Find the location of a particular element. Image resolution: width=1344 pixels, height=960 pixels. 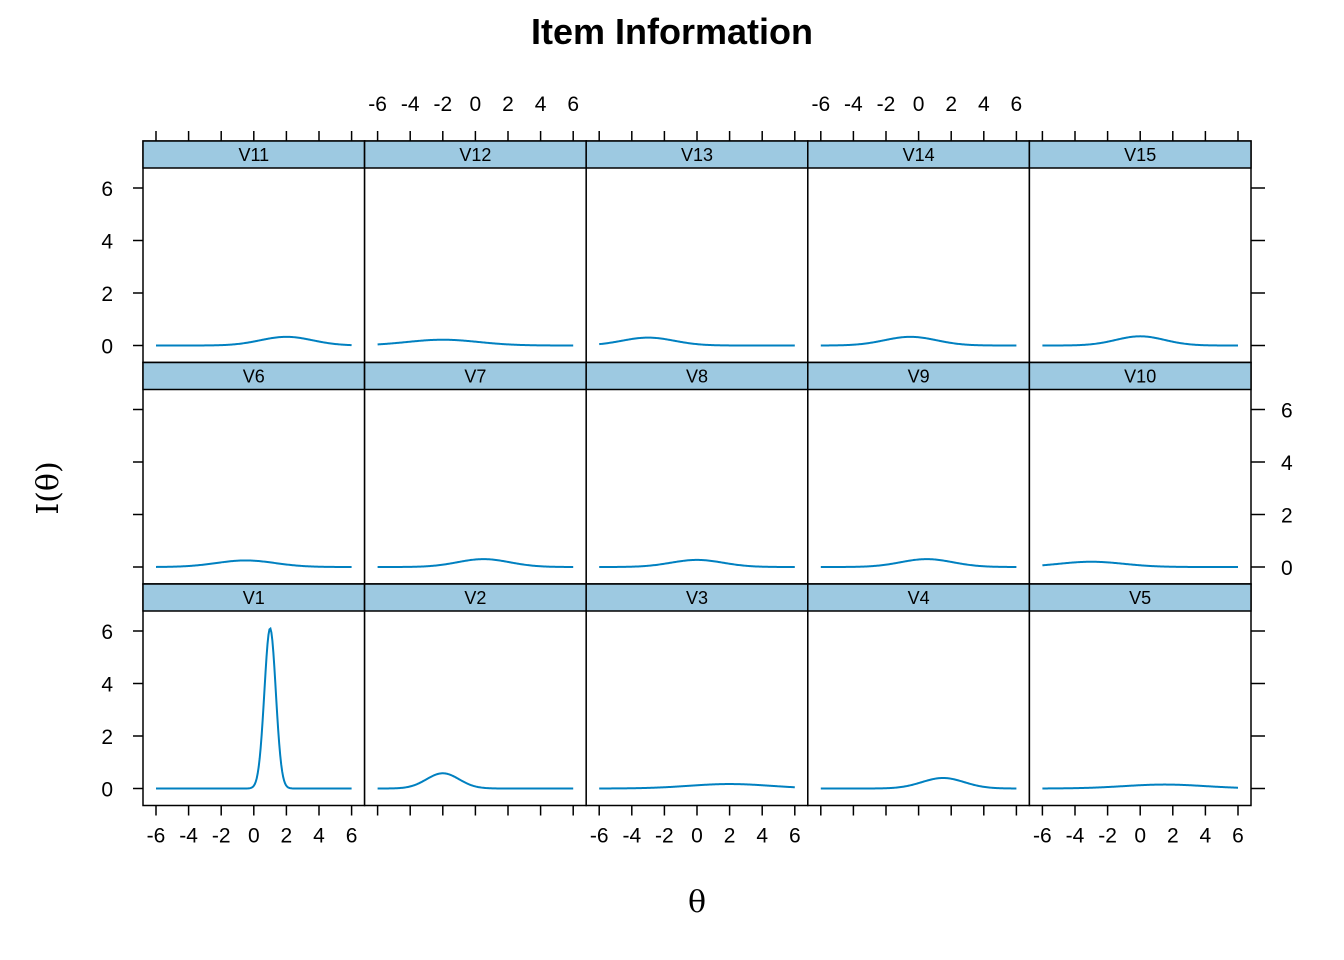

panel-v11: V11 is located at coordinates (254, 252).